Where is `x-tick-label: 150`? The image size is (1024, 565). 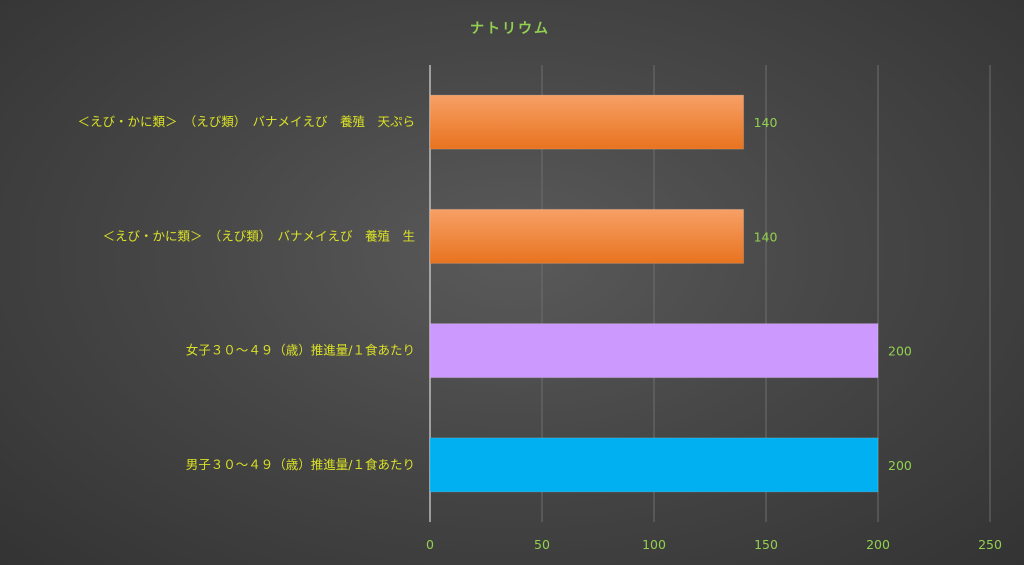
x-tick-label: 150 is located at coordinates (766, 544).